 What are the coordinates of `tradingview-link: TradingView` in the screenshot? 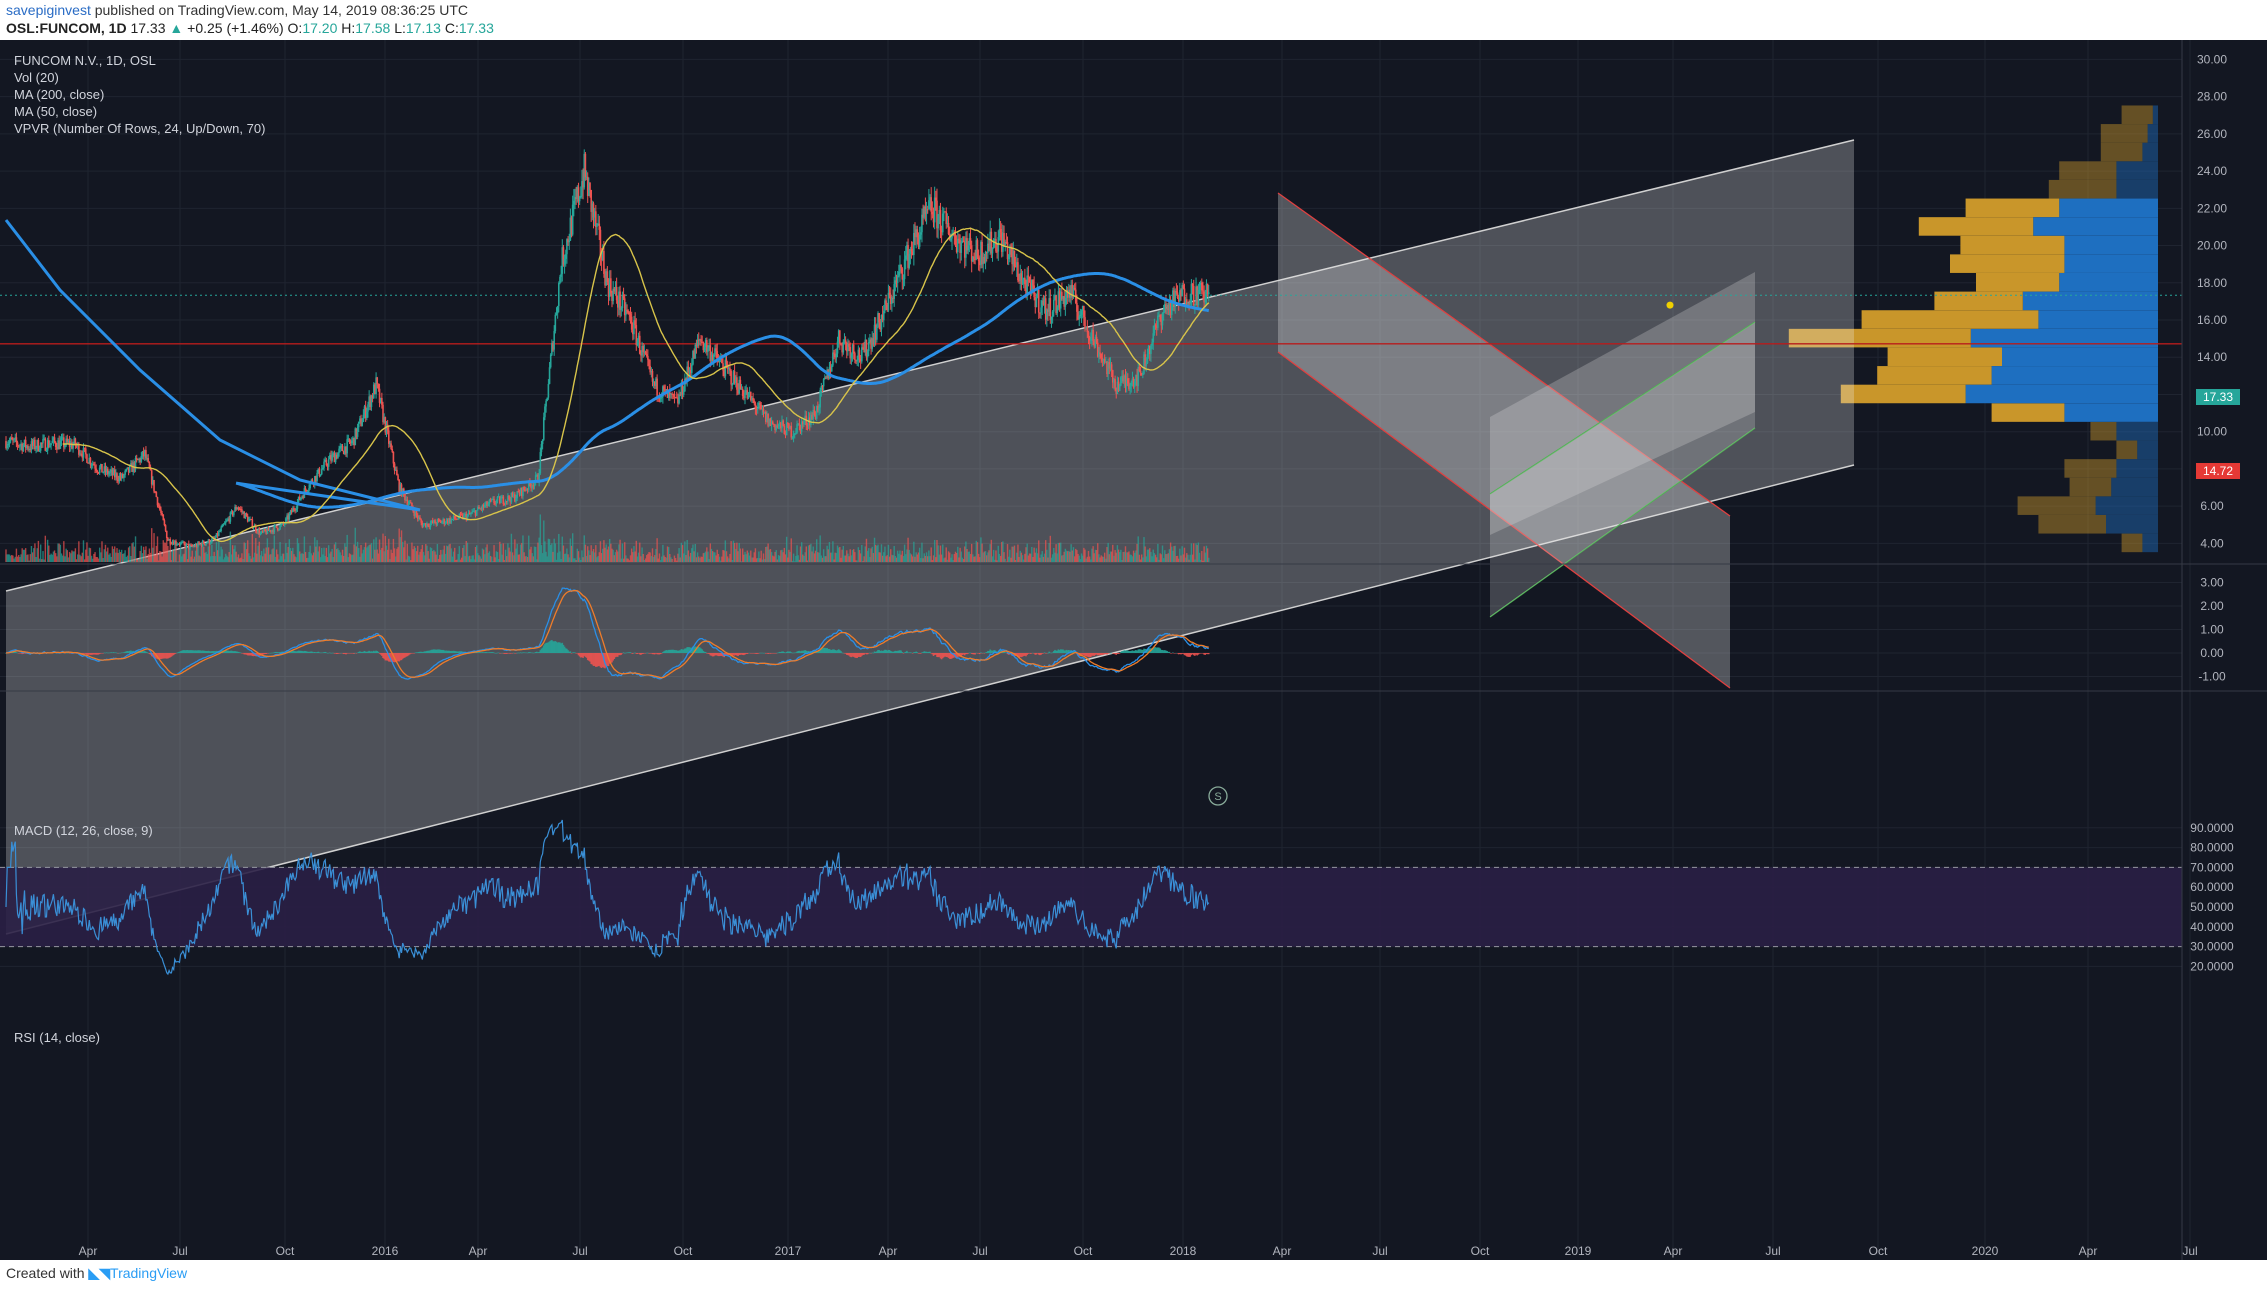 It's located at (149, 1273).